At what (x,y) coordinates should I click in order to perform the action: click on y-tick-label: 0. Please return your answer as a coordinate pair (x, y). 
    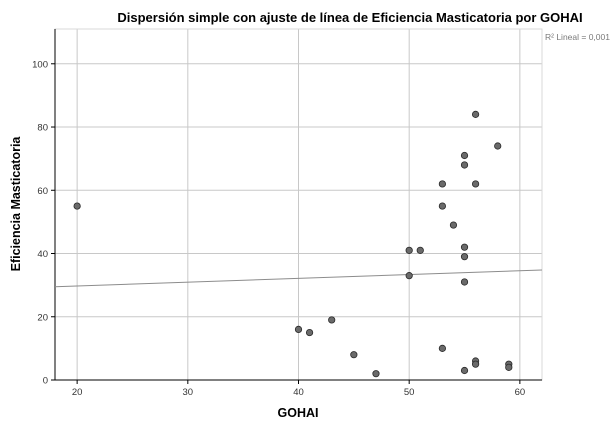
    Looking at the image, I should click on (45, 381).